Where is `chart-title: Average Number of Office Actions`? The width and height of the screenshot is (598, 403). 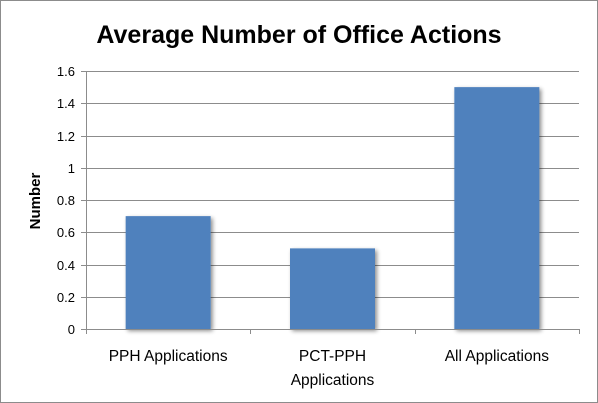 chart-title: Average Number of Office Actions is located at coordinates (298, 35).